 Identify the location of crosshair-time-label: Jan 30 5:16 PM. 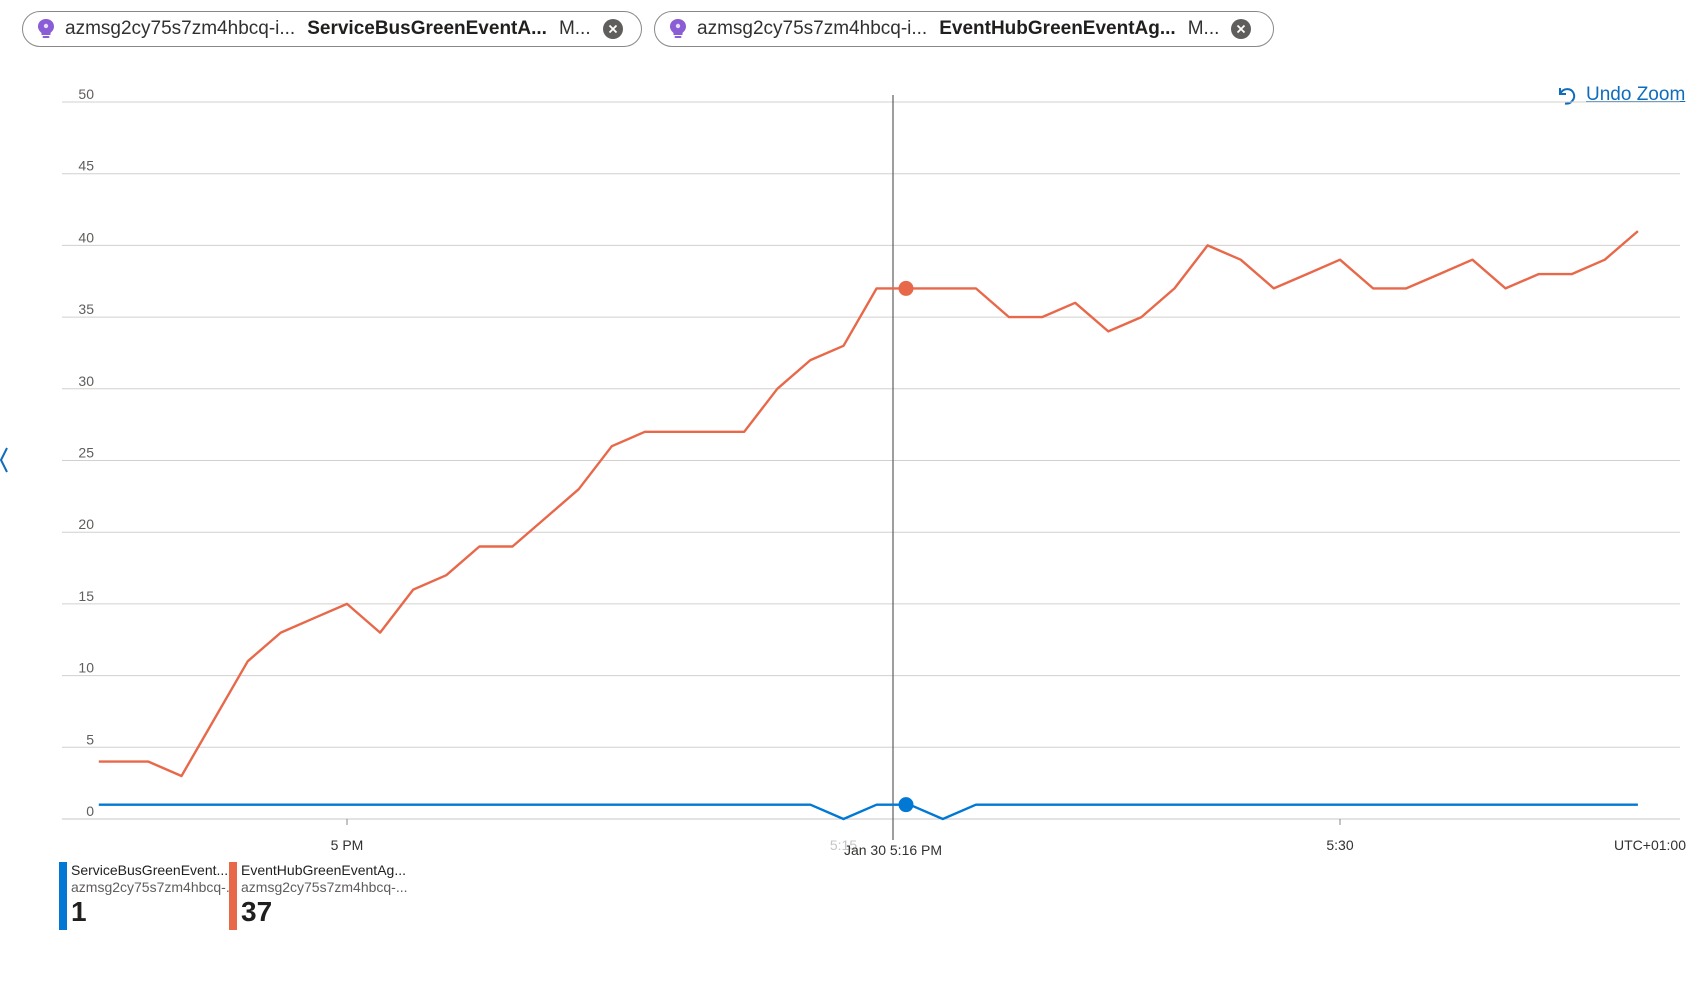
(893, 850).